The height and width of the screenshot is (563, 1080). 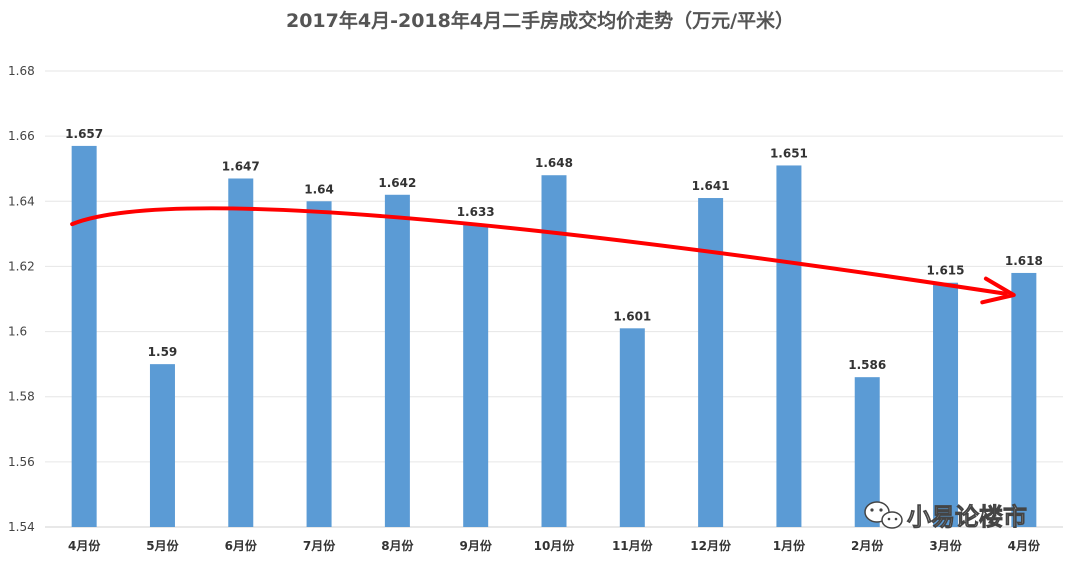 I want to click on x-tick-label: 10月份, so click(x=555, y=545).